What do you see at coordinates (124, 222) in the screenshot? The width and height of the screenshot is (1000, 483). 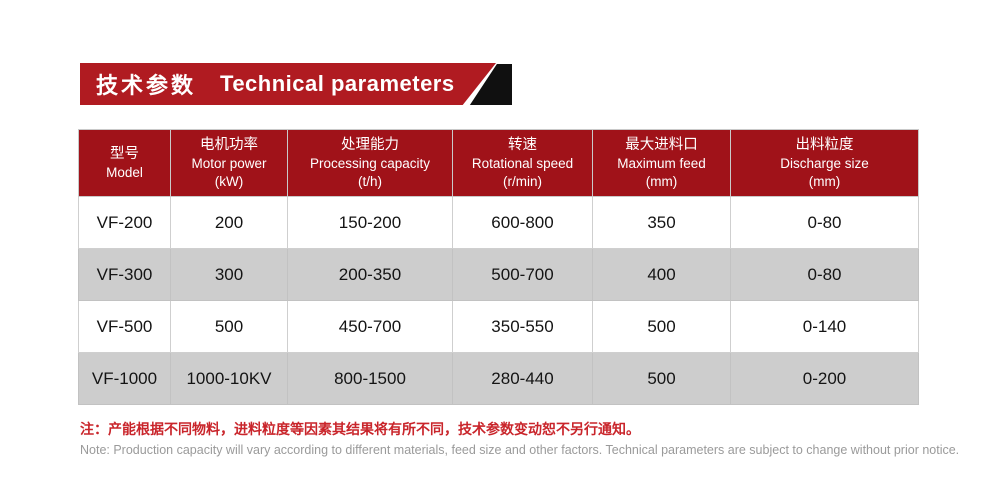 I see `table-cell: VF-200` at bounding box center [124, 222].